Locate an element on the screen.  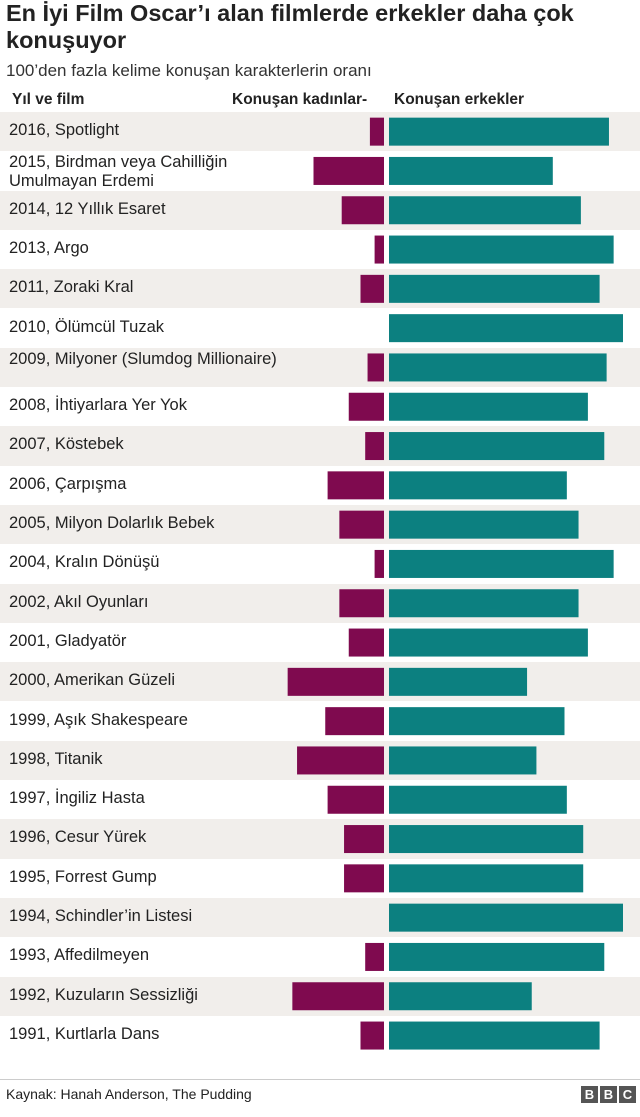
category-label: 1993, Affedilmeyen is located at coordinates (79, 955).